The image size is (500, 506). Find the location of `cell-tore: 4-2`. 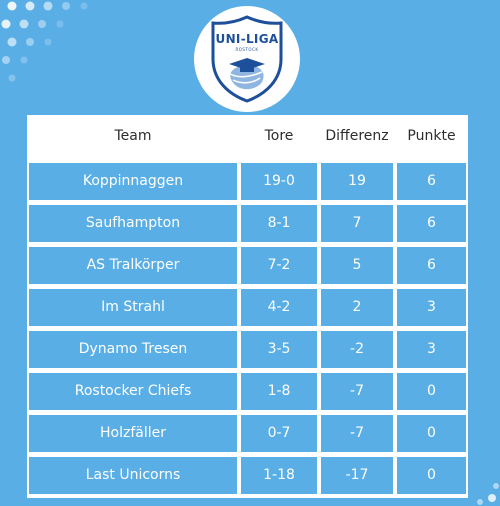

cell-tore: 4-2 is located at coordinates (279, 307).